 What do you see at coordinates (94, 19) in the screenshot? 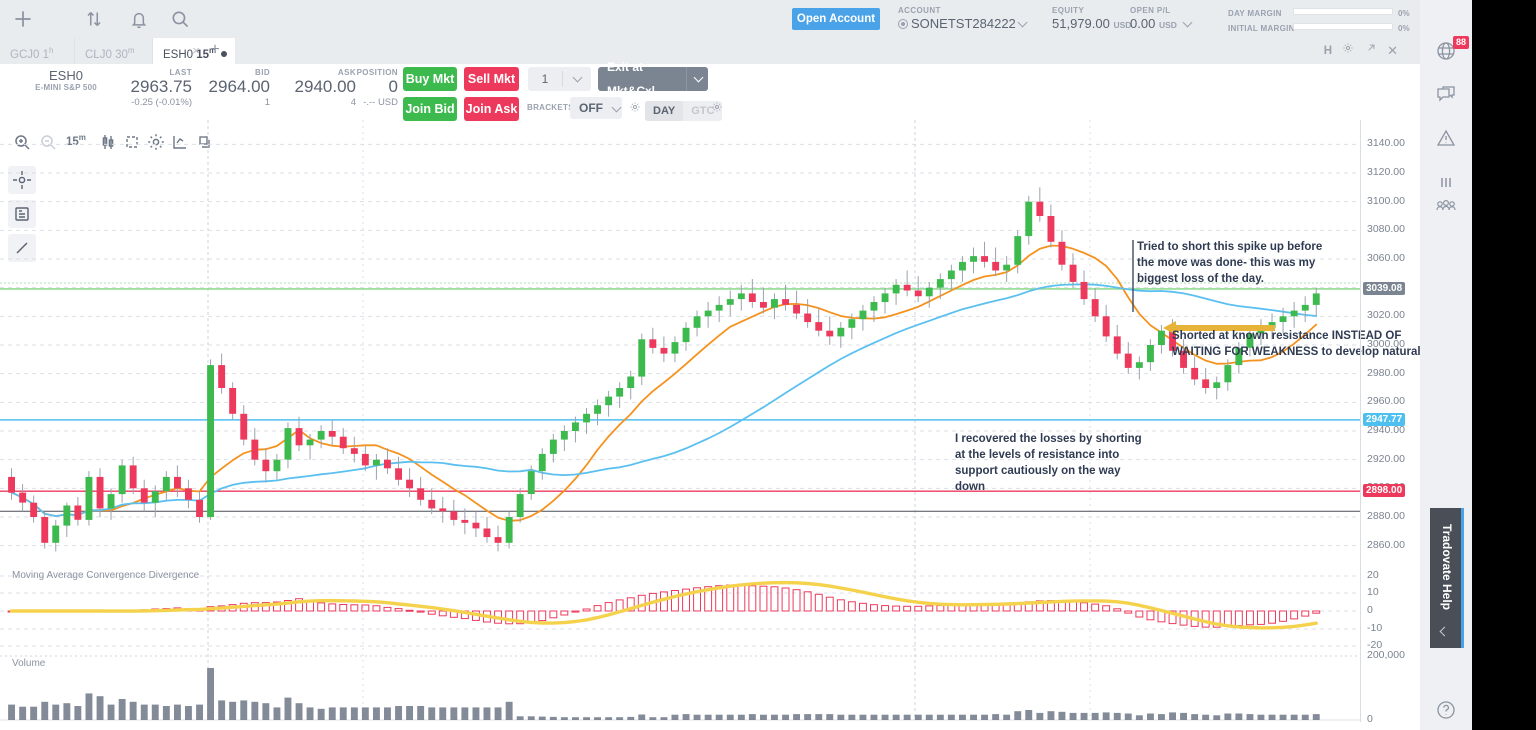
I see `transfer-icon` at bounding box center [94, 19].